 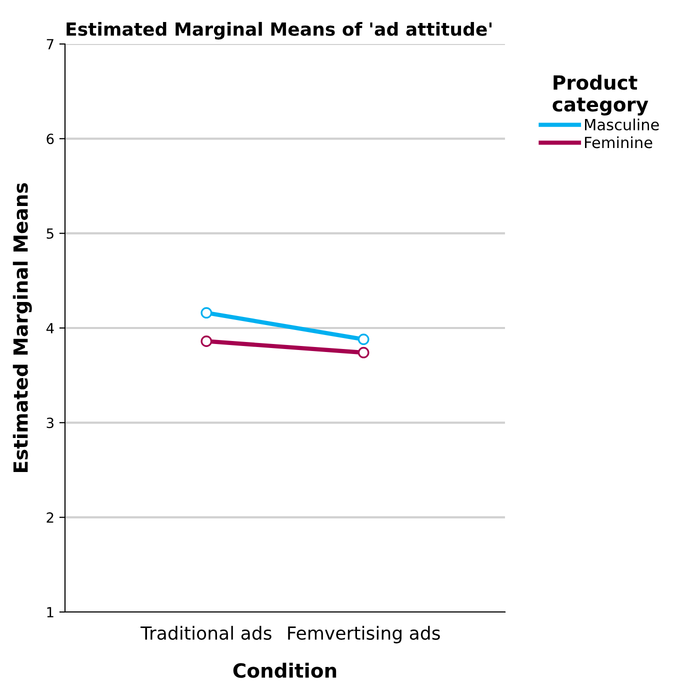 I want to click on y-tick-label: 1, so click(x=50, y=612).